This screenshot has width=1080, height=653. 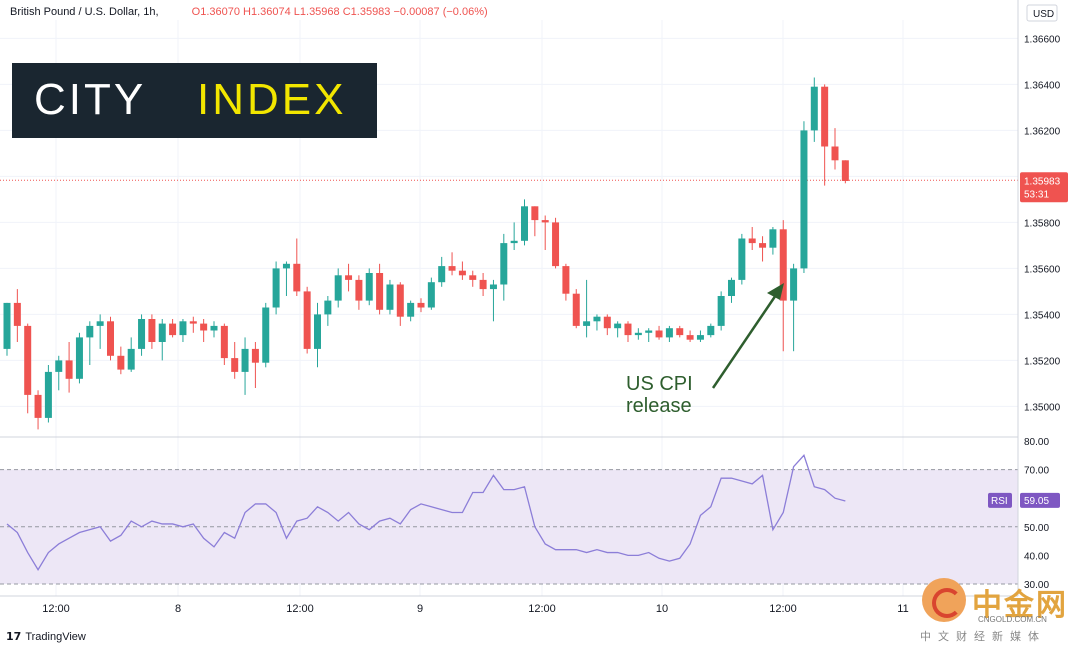 I want to click on symbol-title: British Pound / U.S. Dollar, 1h,, so click(x=84, y=12).